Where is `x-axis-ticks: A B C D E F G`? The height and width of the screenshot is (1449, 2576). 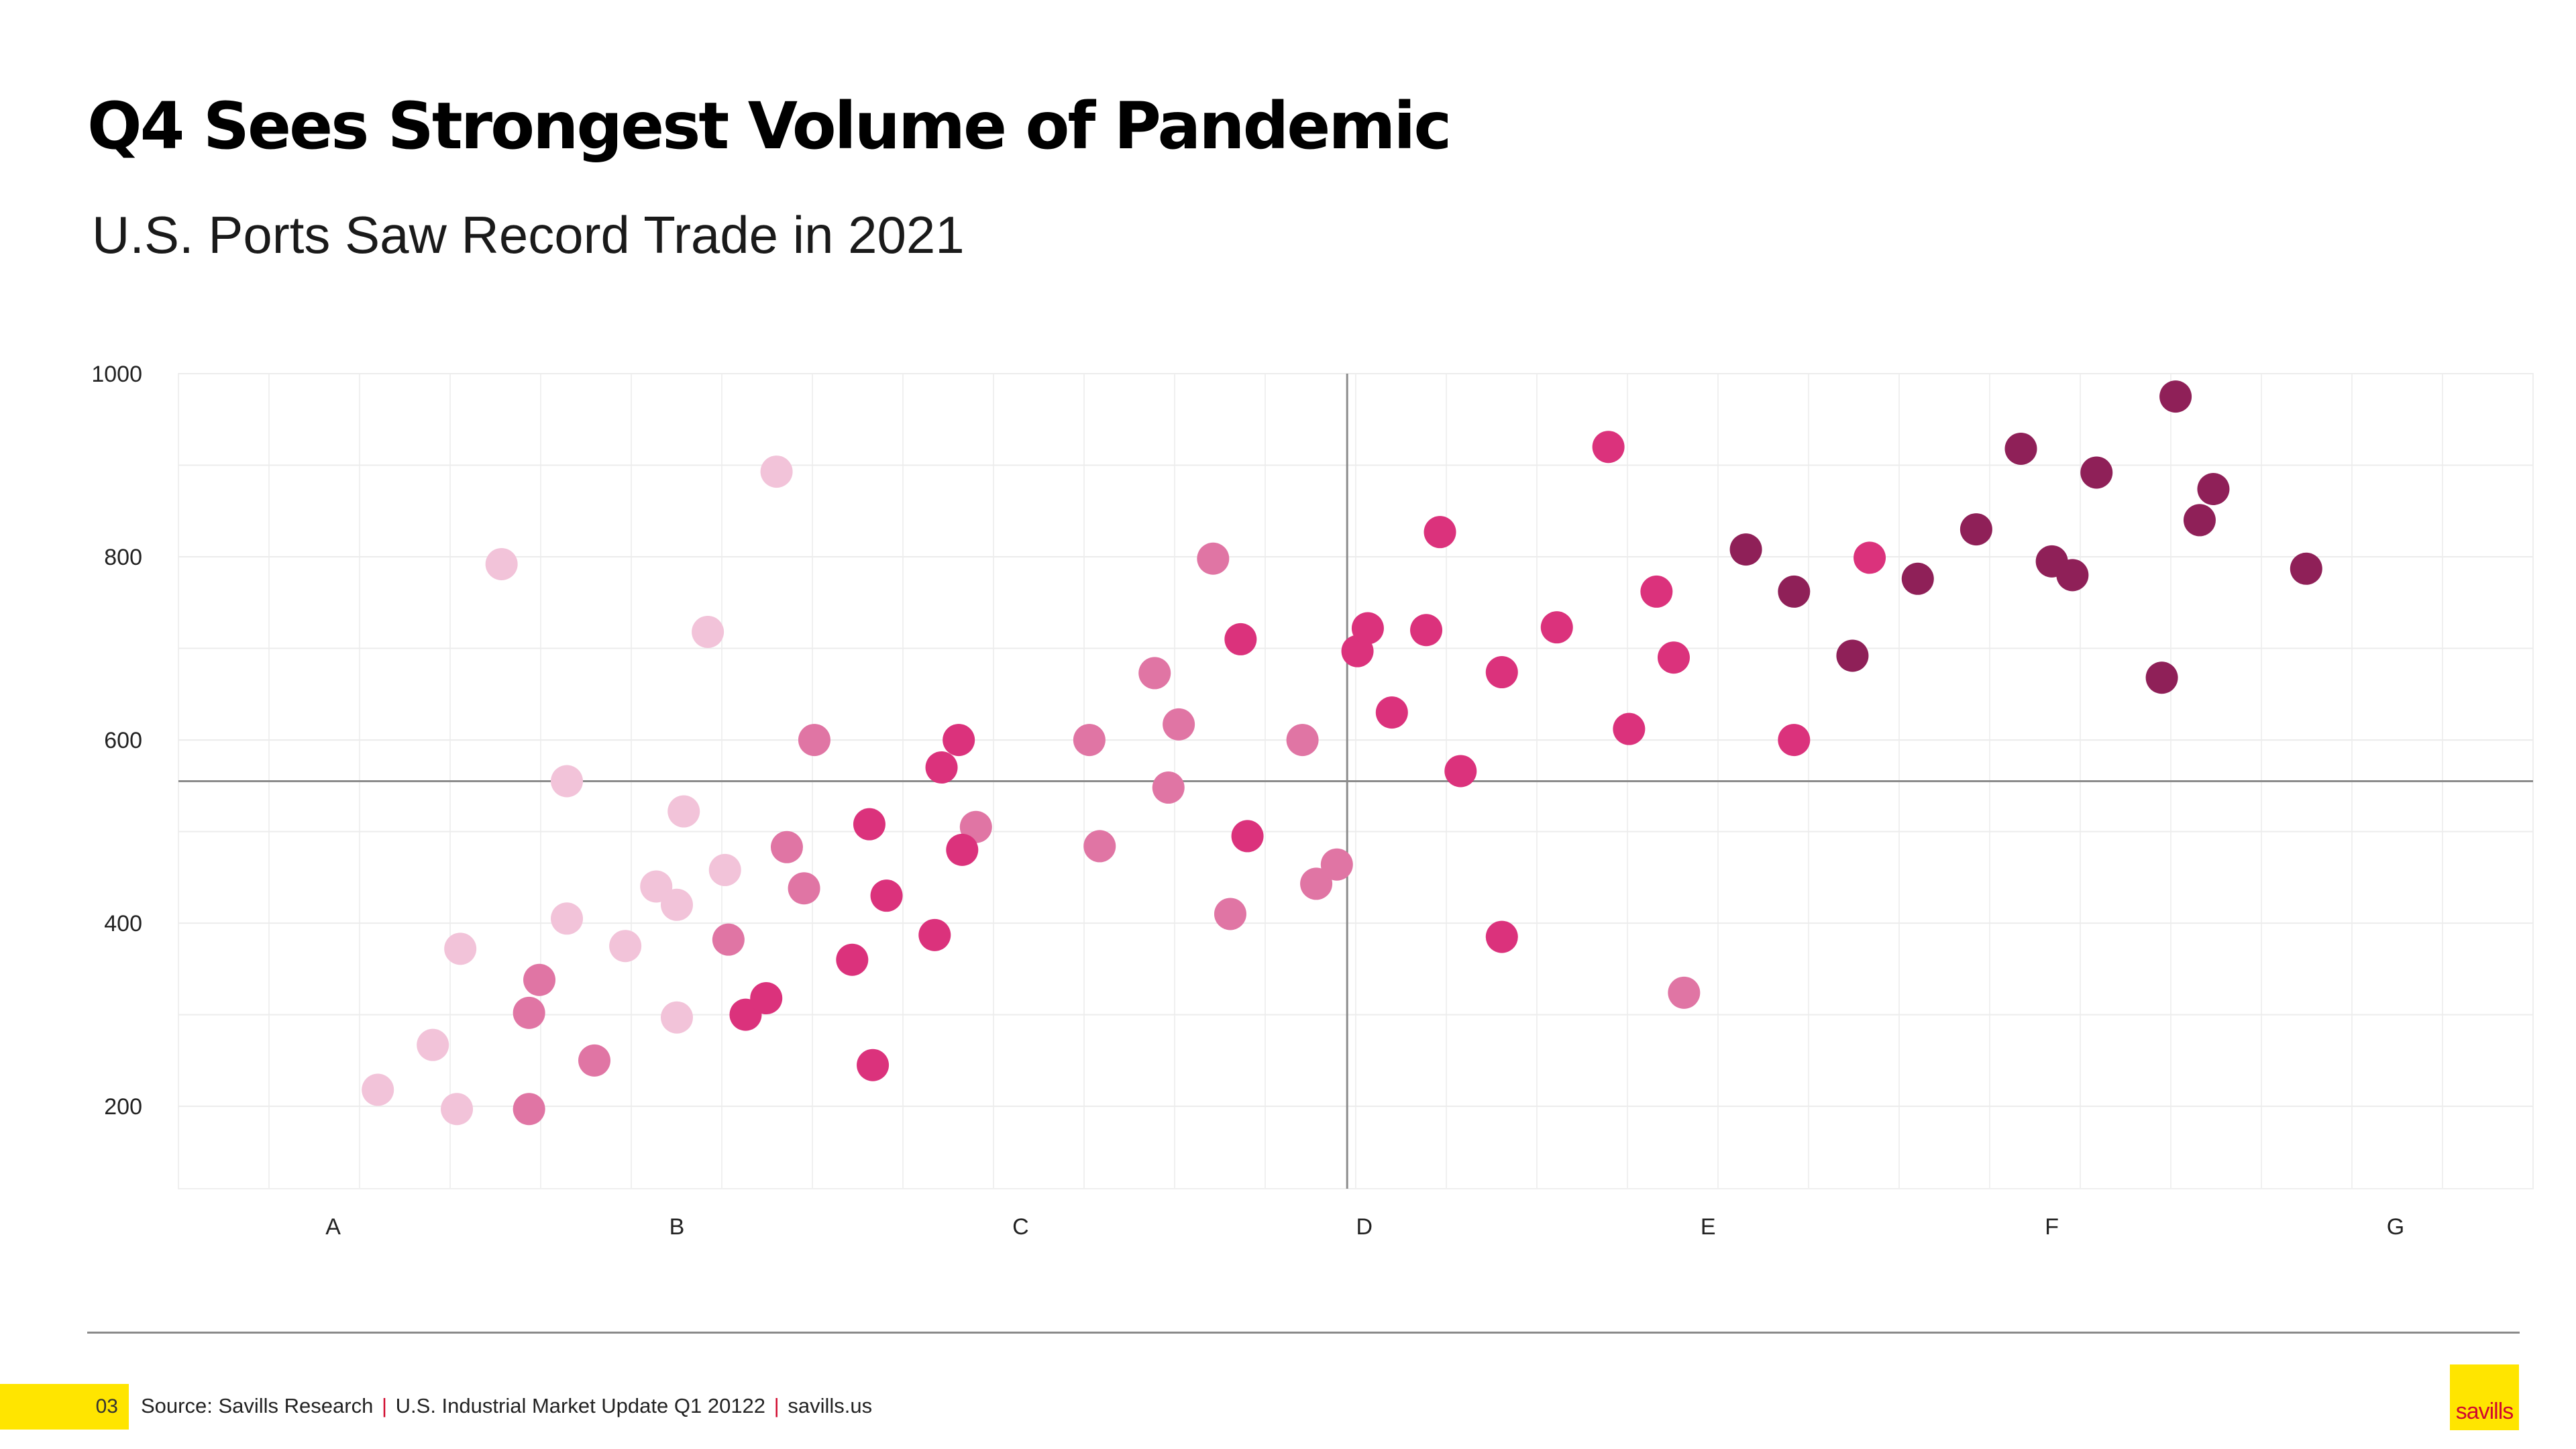 x-axis-ticks: A B C D E F G is located at coordinates (1364, 1227).